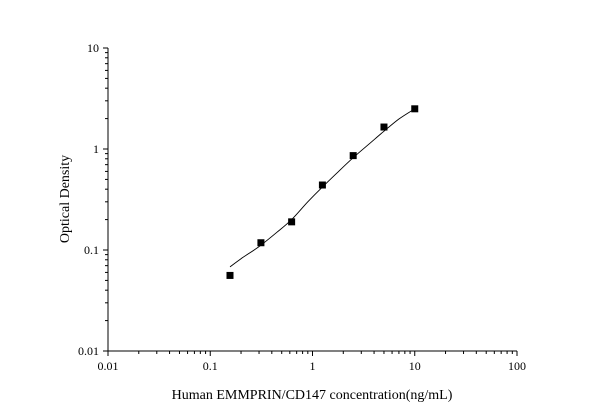 The image size is (600, 419). Describe the element at coordinates (108, 366) in the screenshot. I see `x-tick-label: 0.01` at that location.